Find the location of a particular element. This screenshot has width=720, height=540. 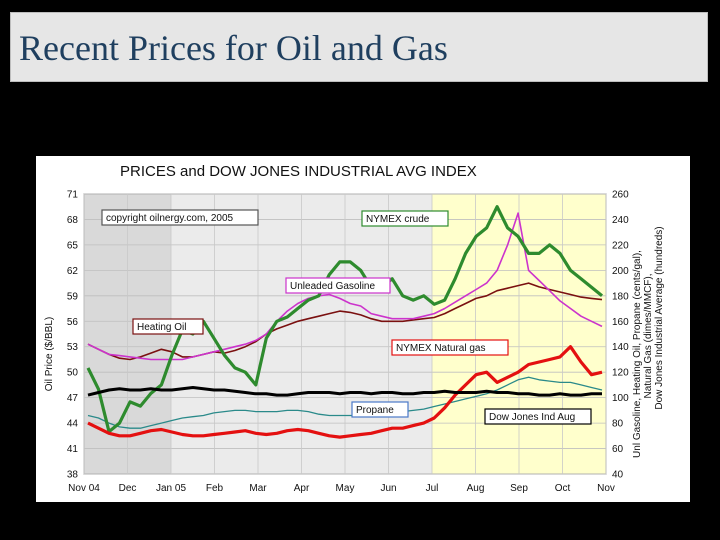

label-crude-box is located at coordinates (405, 218).